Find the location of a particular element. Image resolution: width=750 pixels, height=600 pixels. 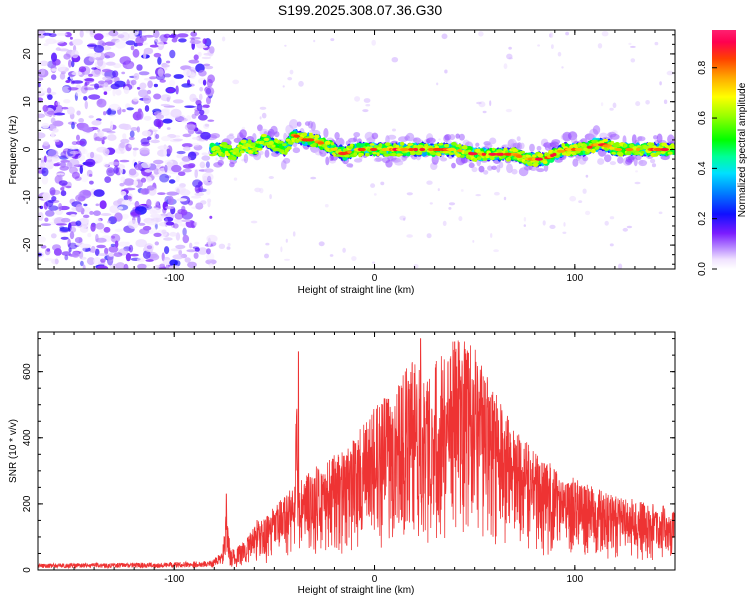

y-tick-label: -20 is located at coordinates (27, 244).